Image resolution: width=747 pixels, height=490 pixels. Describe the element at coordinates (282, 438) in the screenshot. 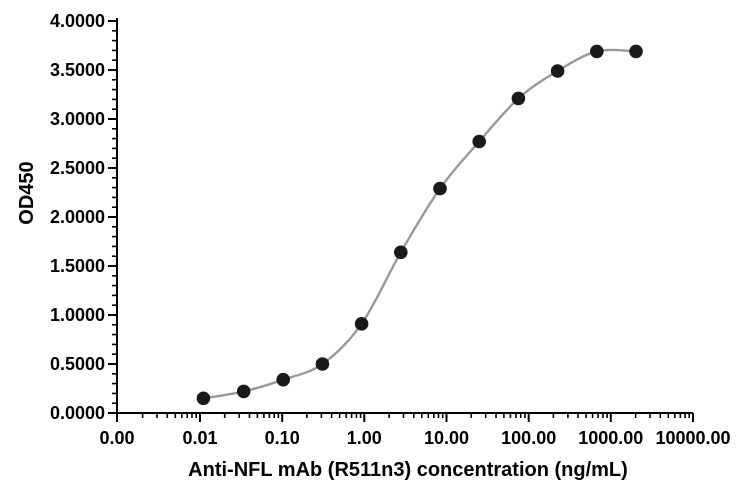

I see `x-tick-label: 0.10` at that location.